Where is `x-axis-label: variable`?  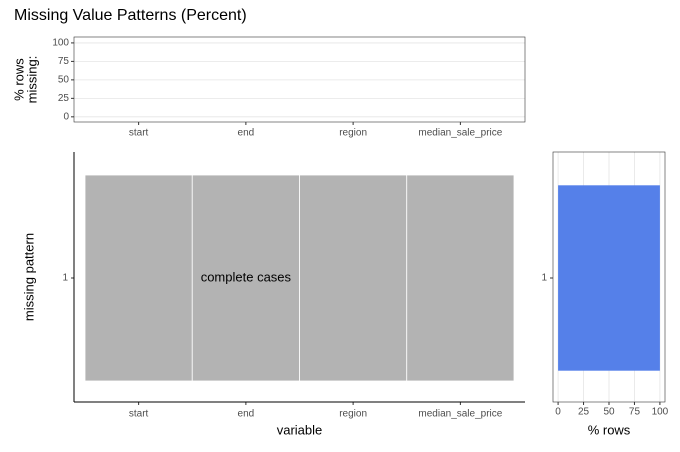
x-axis-label: variable is located at coordinates (300, 429).